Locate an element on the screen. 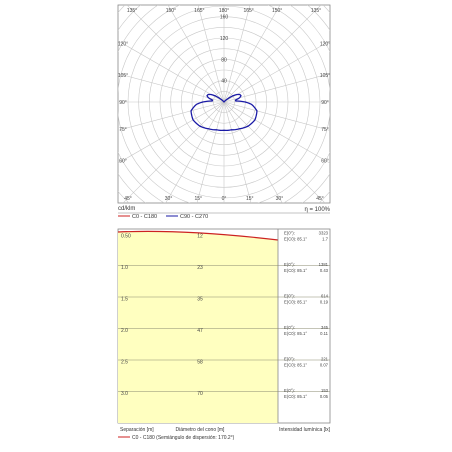 The width and height of the screenshot is (452, 452). cone-row-diameter: 58 is located at coordinates (200, 363).